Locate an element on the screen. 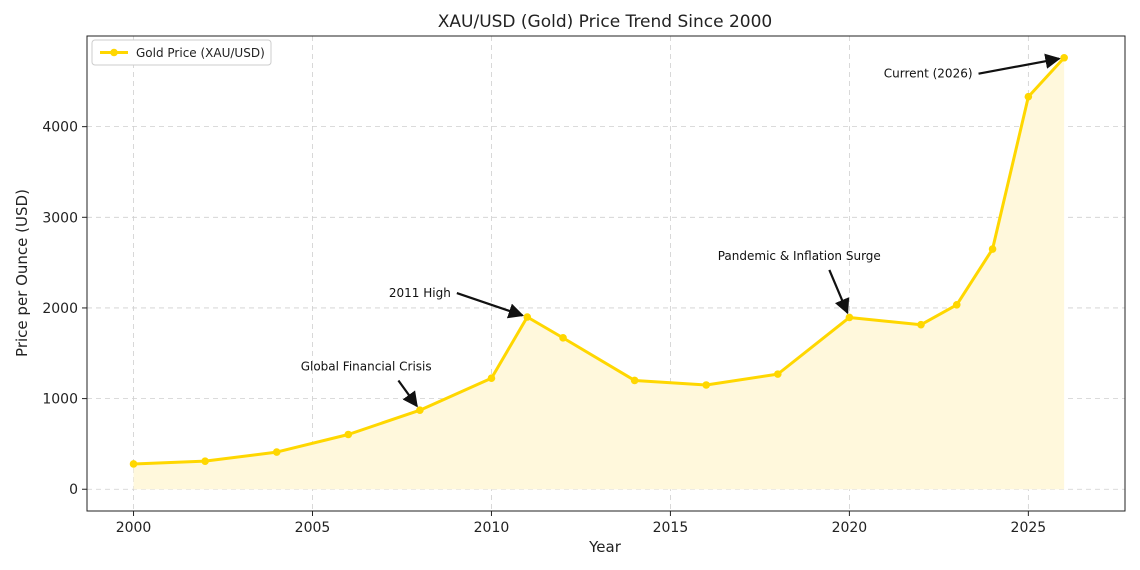 This screenshot has height=570, width=1140. legend: Gold Price (XAU/USD) is located at coordinates (181, 52).